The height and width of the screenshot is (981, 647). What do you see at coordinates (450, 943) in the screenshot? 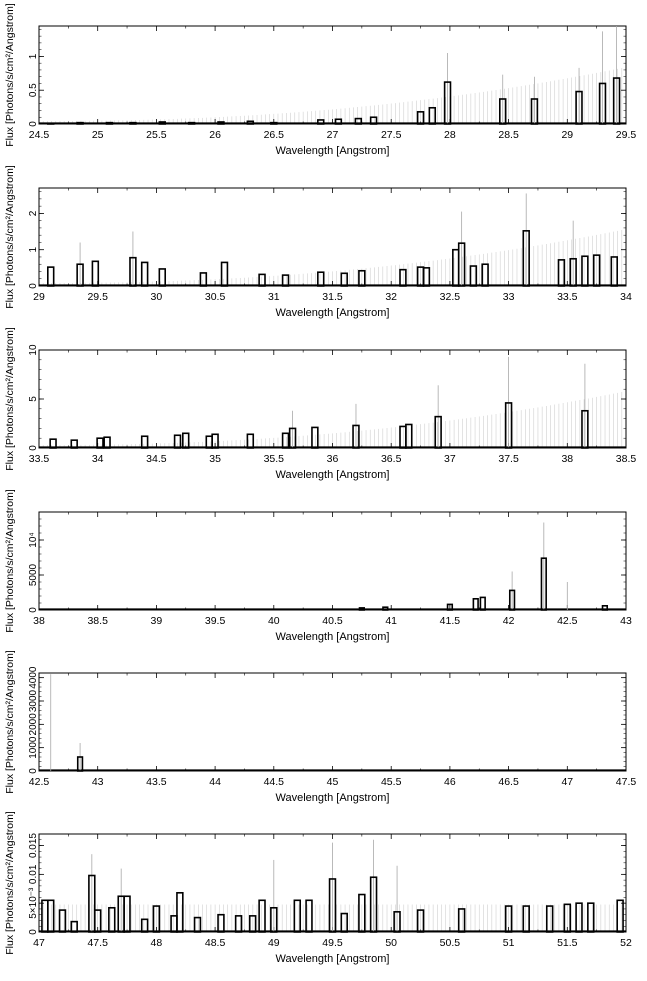
I see `x-tick-label: 50.5` at bounding box center [450, 943].